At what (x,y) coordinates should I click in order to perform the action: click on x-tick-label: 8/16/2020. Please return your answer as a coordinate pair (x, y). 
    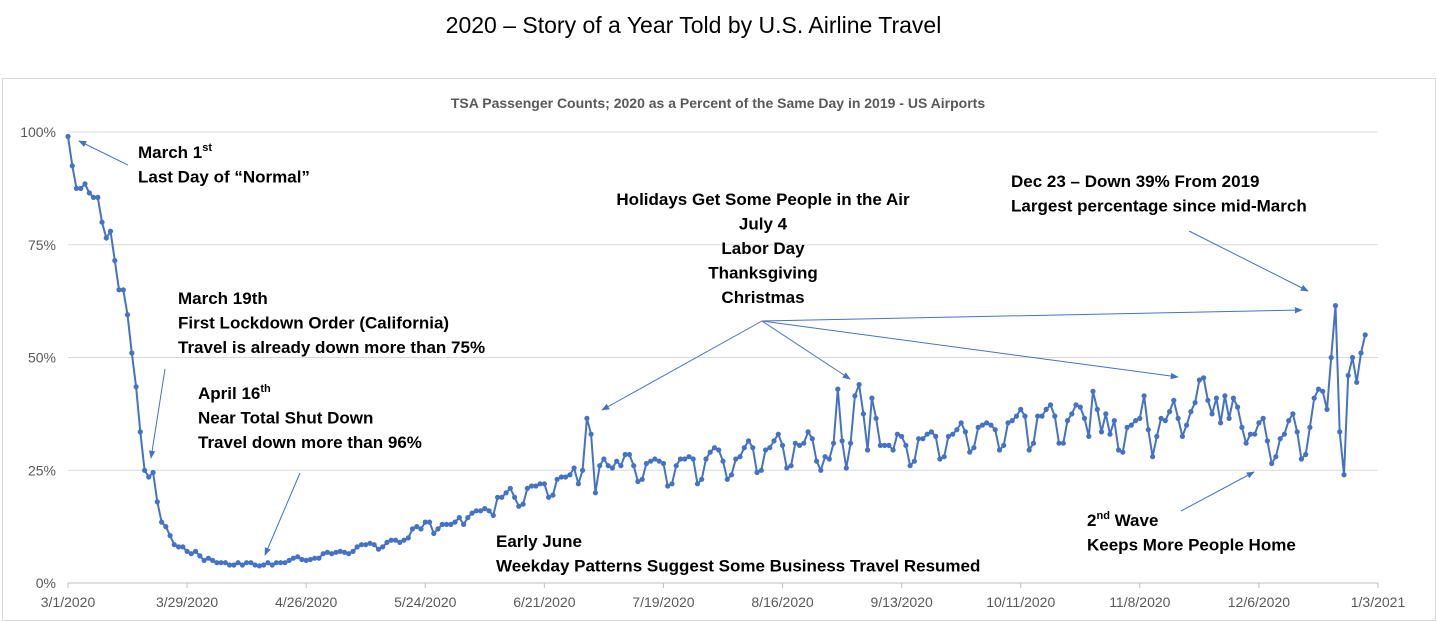
    Looking at the image, I should click on (782, 602).